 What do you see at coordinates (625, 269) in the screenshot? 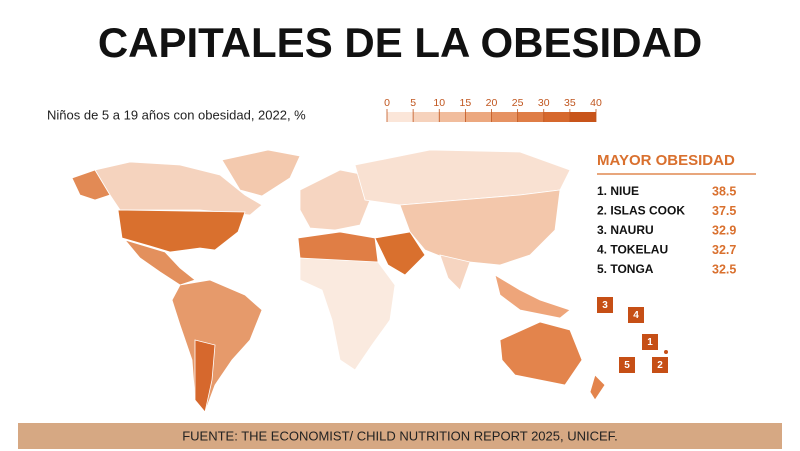
I see `ranking-label: 5. TONGA` at bounding box center [625, 269].